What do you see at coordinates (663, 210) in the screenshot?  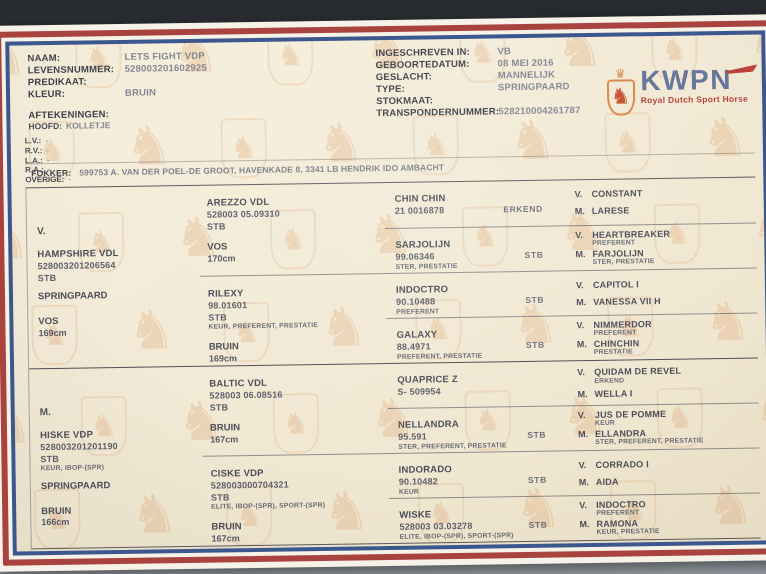 I see `gg-dam: M. LARESE` at bounding box center [663, 210].